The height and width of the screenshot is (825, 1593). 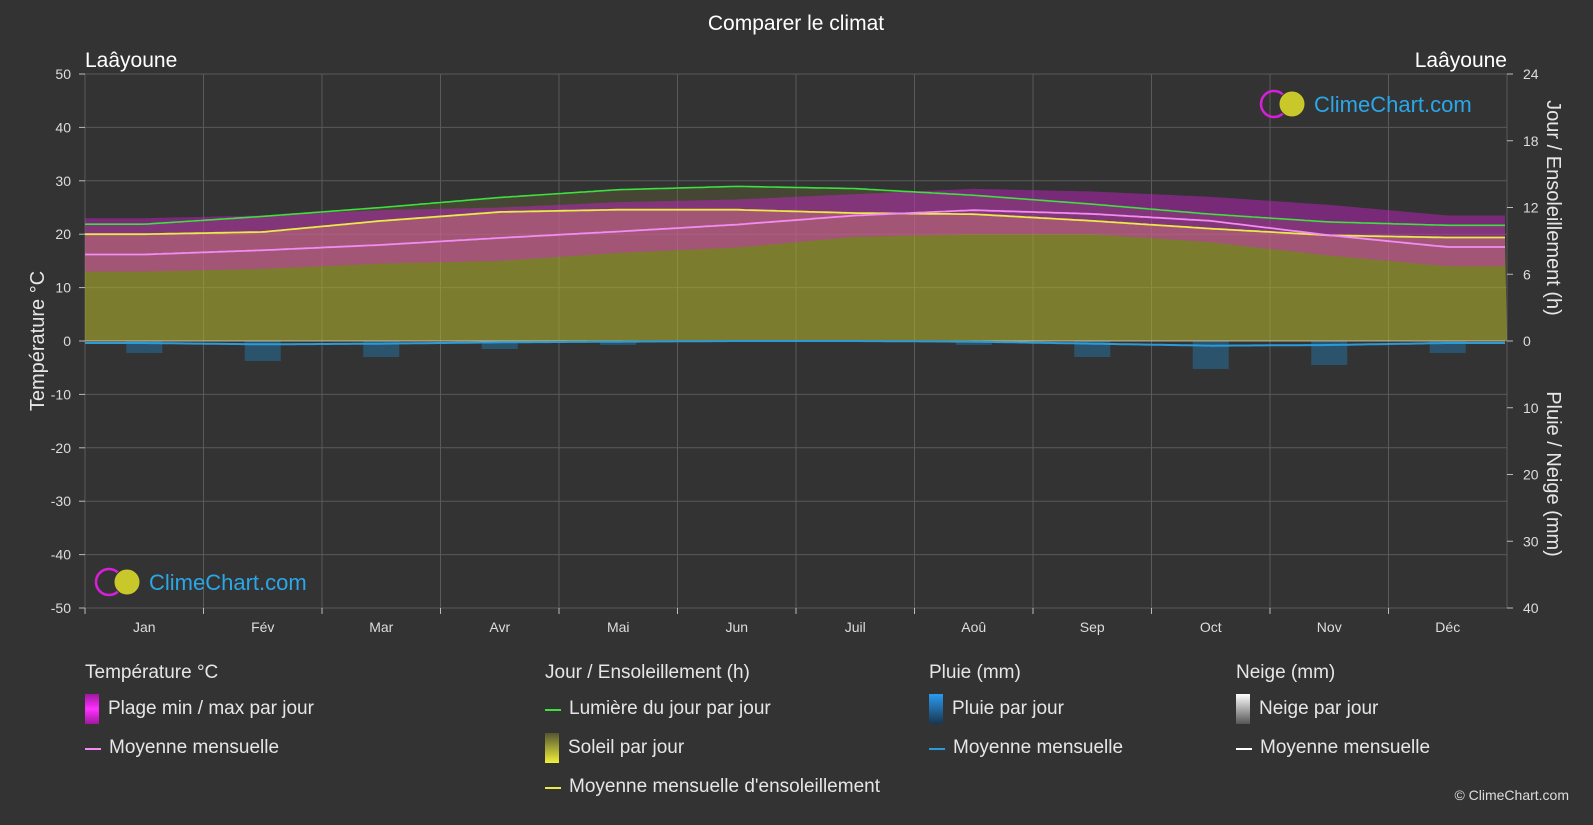 I want to click on legend-label: Soleil par jour, so click(x=626, y=747).